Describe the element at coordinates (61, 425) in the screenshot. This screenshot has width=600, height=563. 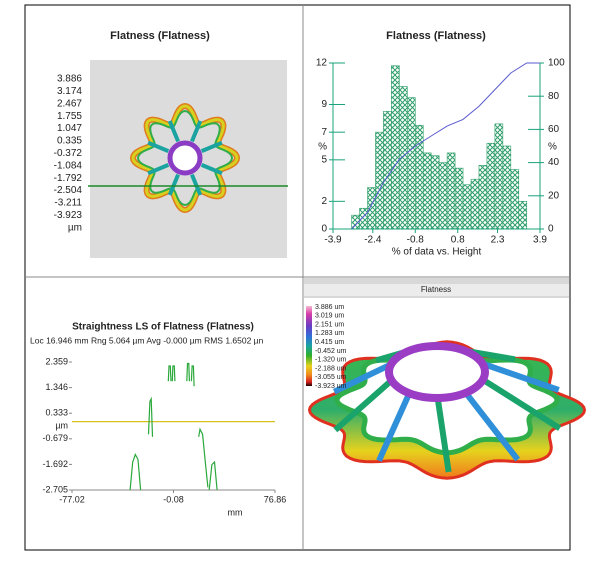
I see `y-axis-label: µm` at that location.